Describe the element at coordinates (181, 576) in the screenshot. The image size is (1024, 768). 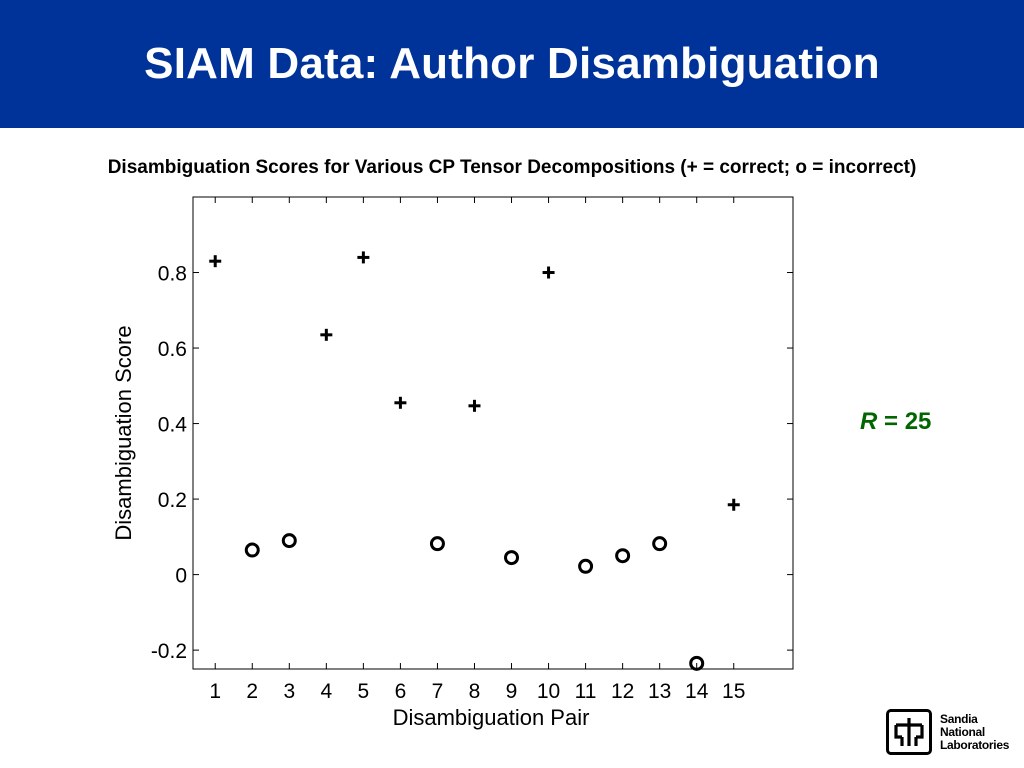
I see `y-tick-label: 0` at that location.